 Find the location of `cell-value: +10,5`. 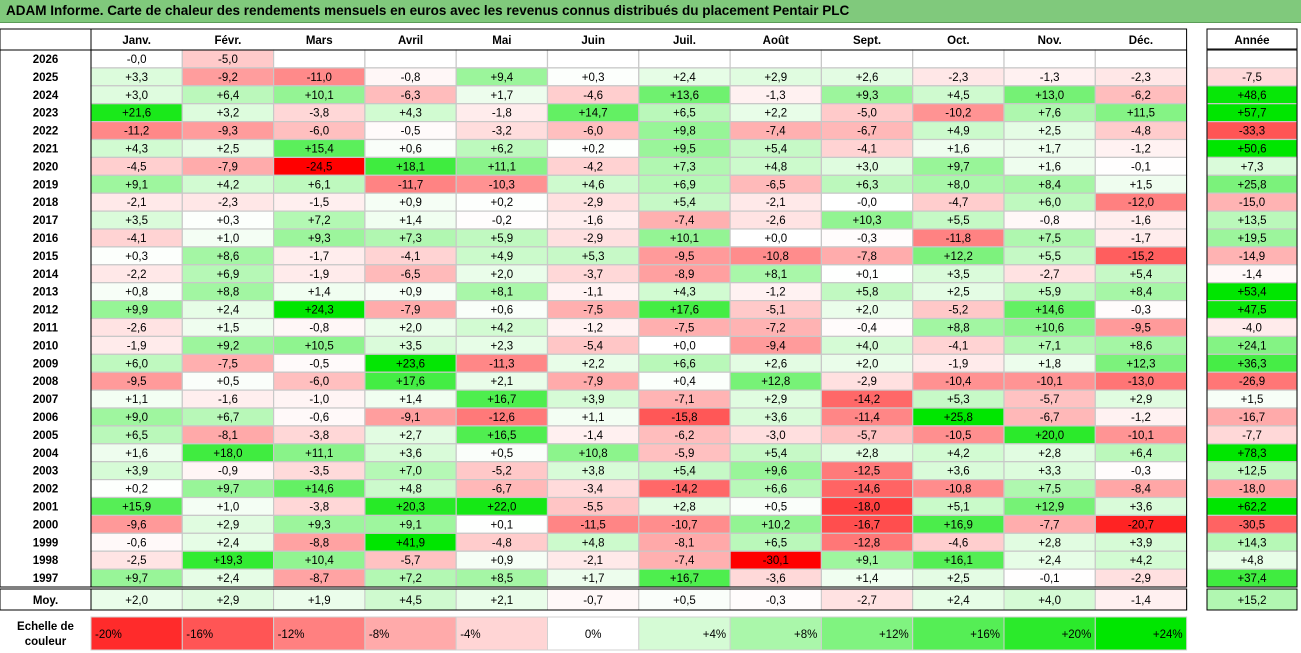

cell-value: +10,5 is located at coordinates (319, 346).